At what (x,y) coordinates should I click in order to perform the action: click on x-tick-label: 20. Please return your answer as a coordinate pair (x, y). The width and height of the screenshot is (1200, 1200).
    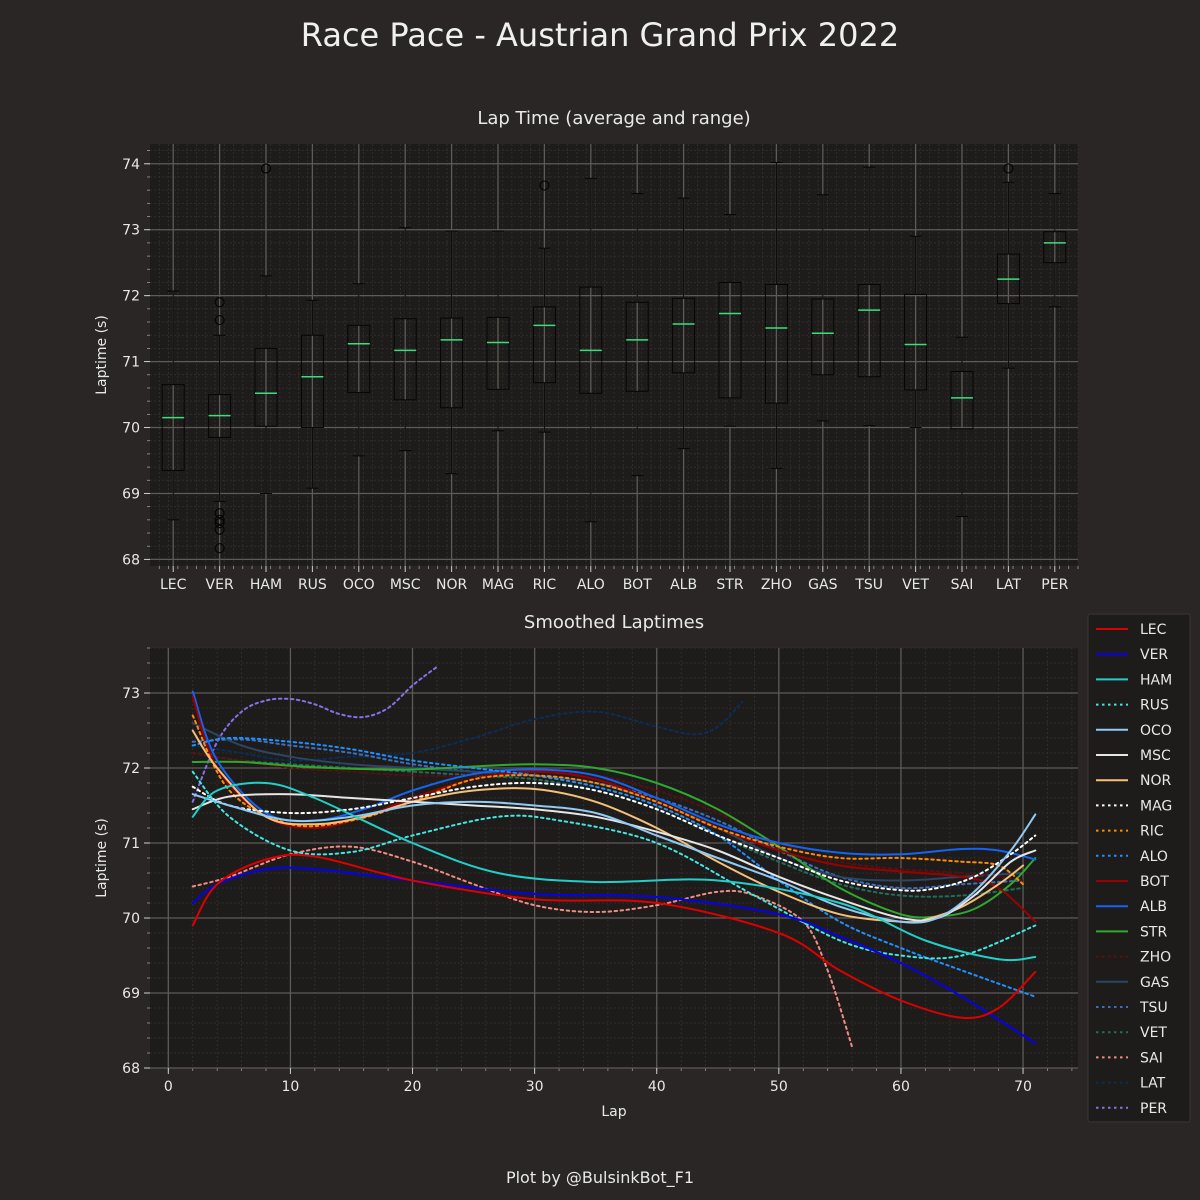
    Looking at the image, I should click on (413, 1087).